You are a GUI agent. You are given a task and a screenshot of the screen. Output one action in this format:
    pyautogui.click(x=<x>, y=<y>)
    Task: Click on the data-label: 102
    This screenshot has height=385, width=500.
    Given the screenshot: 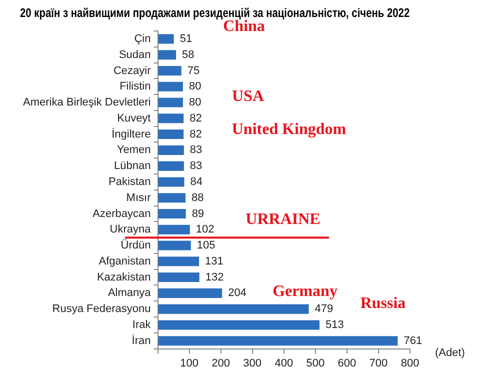 What is the action you would take?
    pyautogui.click(x=205, y=230)
    